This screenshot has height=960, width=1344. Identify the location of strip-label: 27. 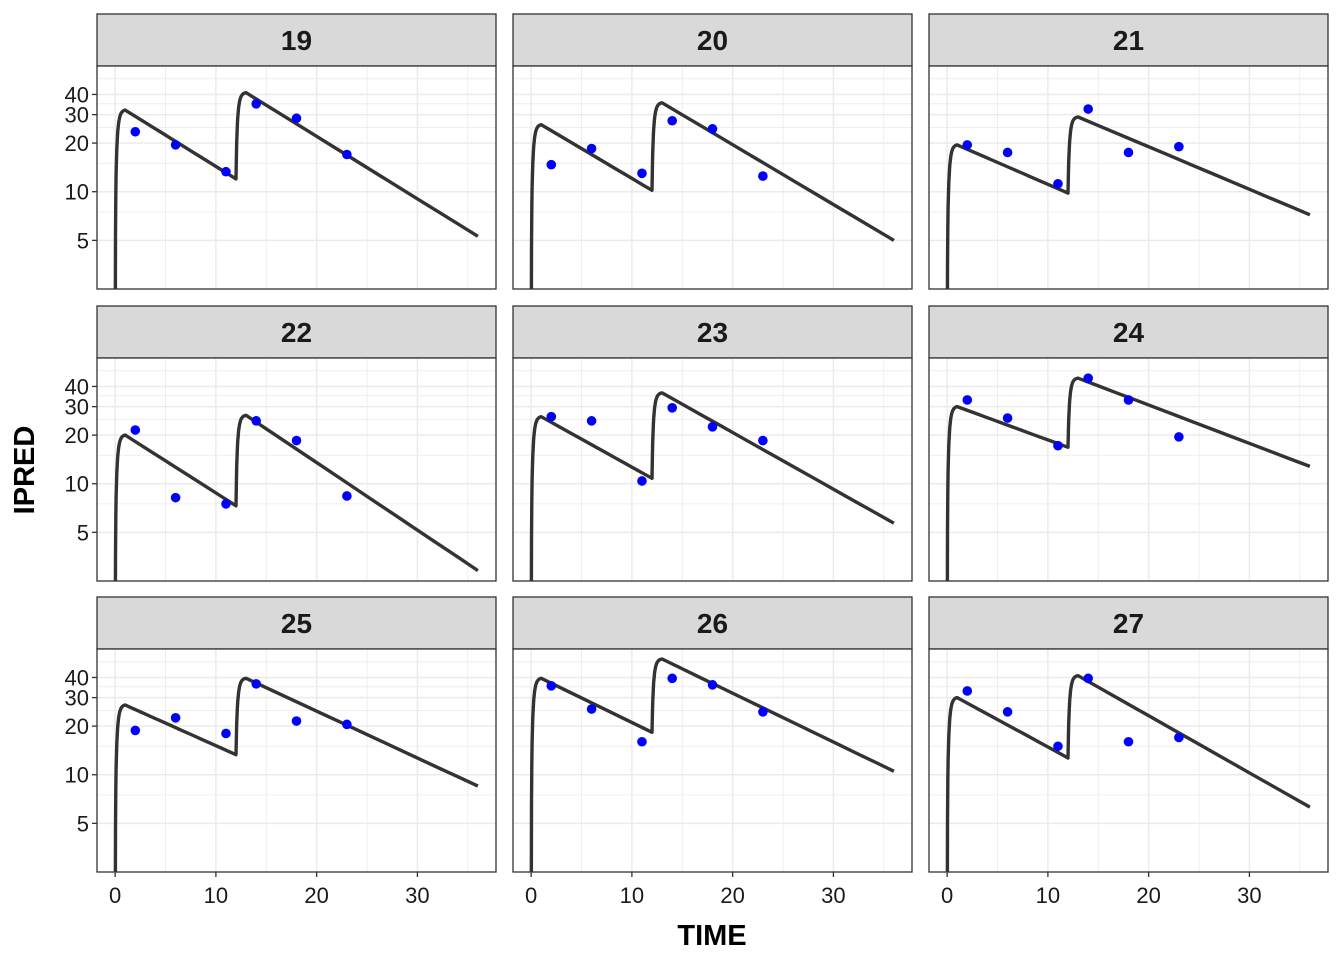
(1128, 623).